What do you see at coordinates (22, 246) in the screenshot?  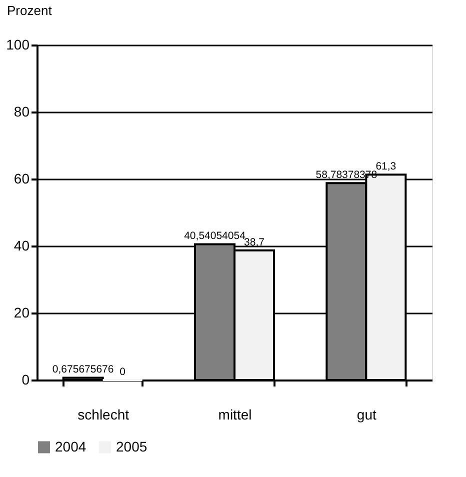 I see `y-tick-label: 40` at bounding box center [22, 246].